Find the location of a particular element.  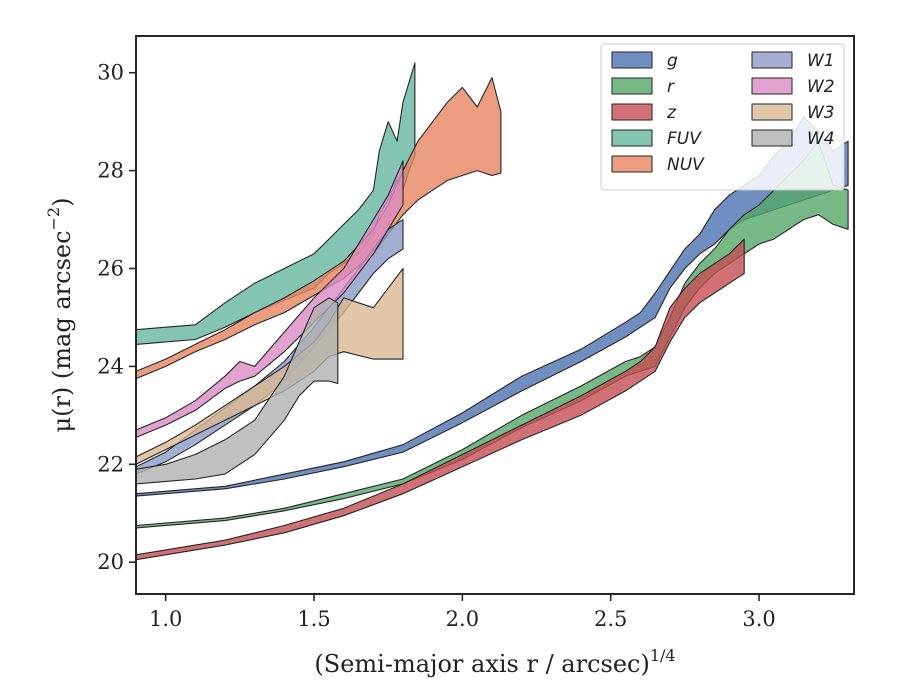

y-axis-label: μ(r) (mag arcsec−2) is located at coordinates (60, 315).